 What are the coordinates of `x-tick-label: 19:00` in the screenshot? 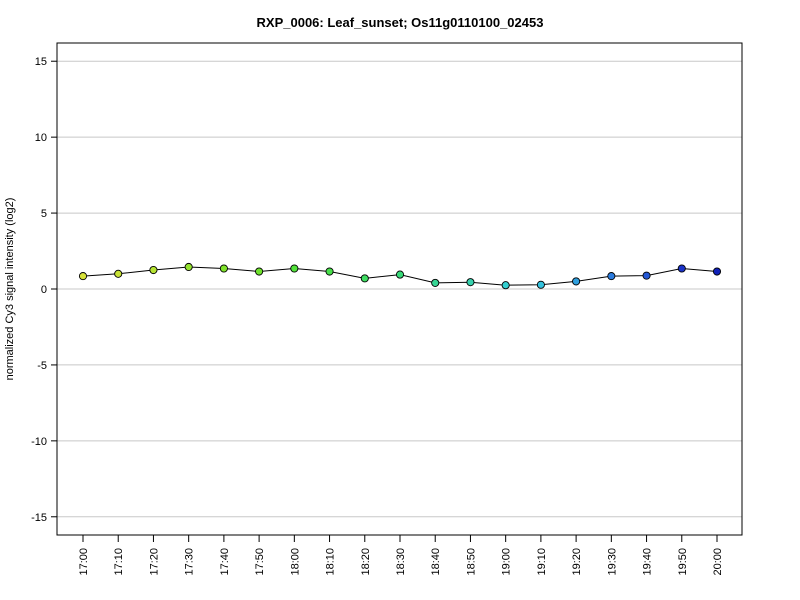 It's located at (507, 562).